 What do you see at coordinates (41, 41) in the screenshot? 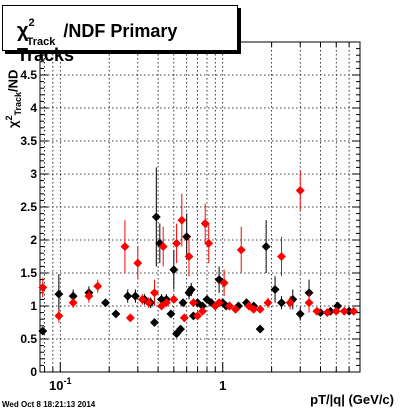
I see `title-subscript: Track` at bounding box center [41, 41].